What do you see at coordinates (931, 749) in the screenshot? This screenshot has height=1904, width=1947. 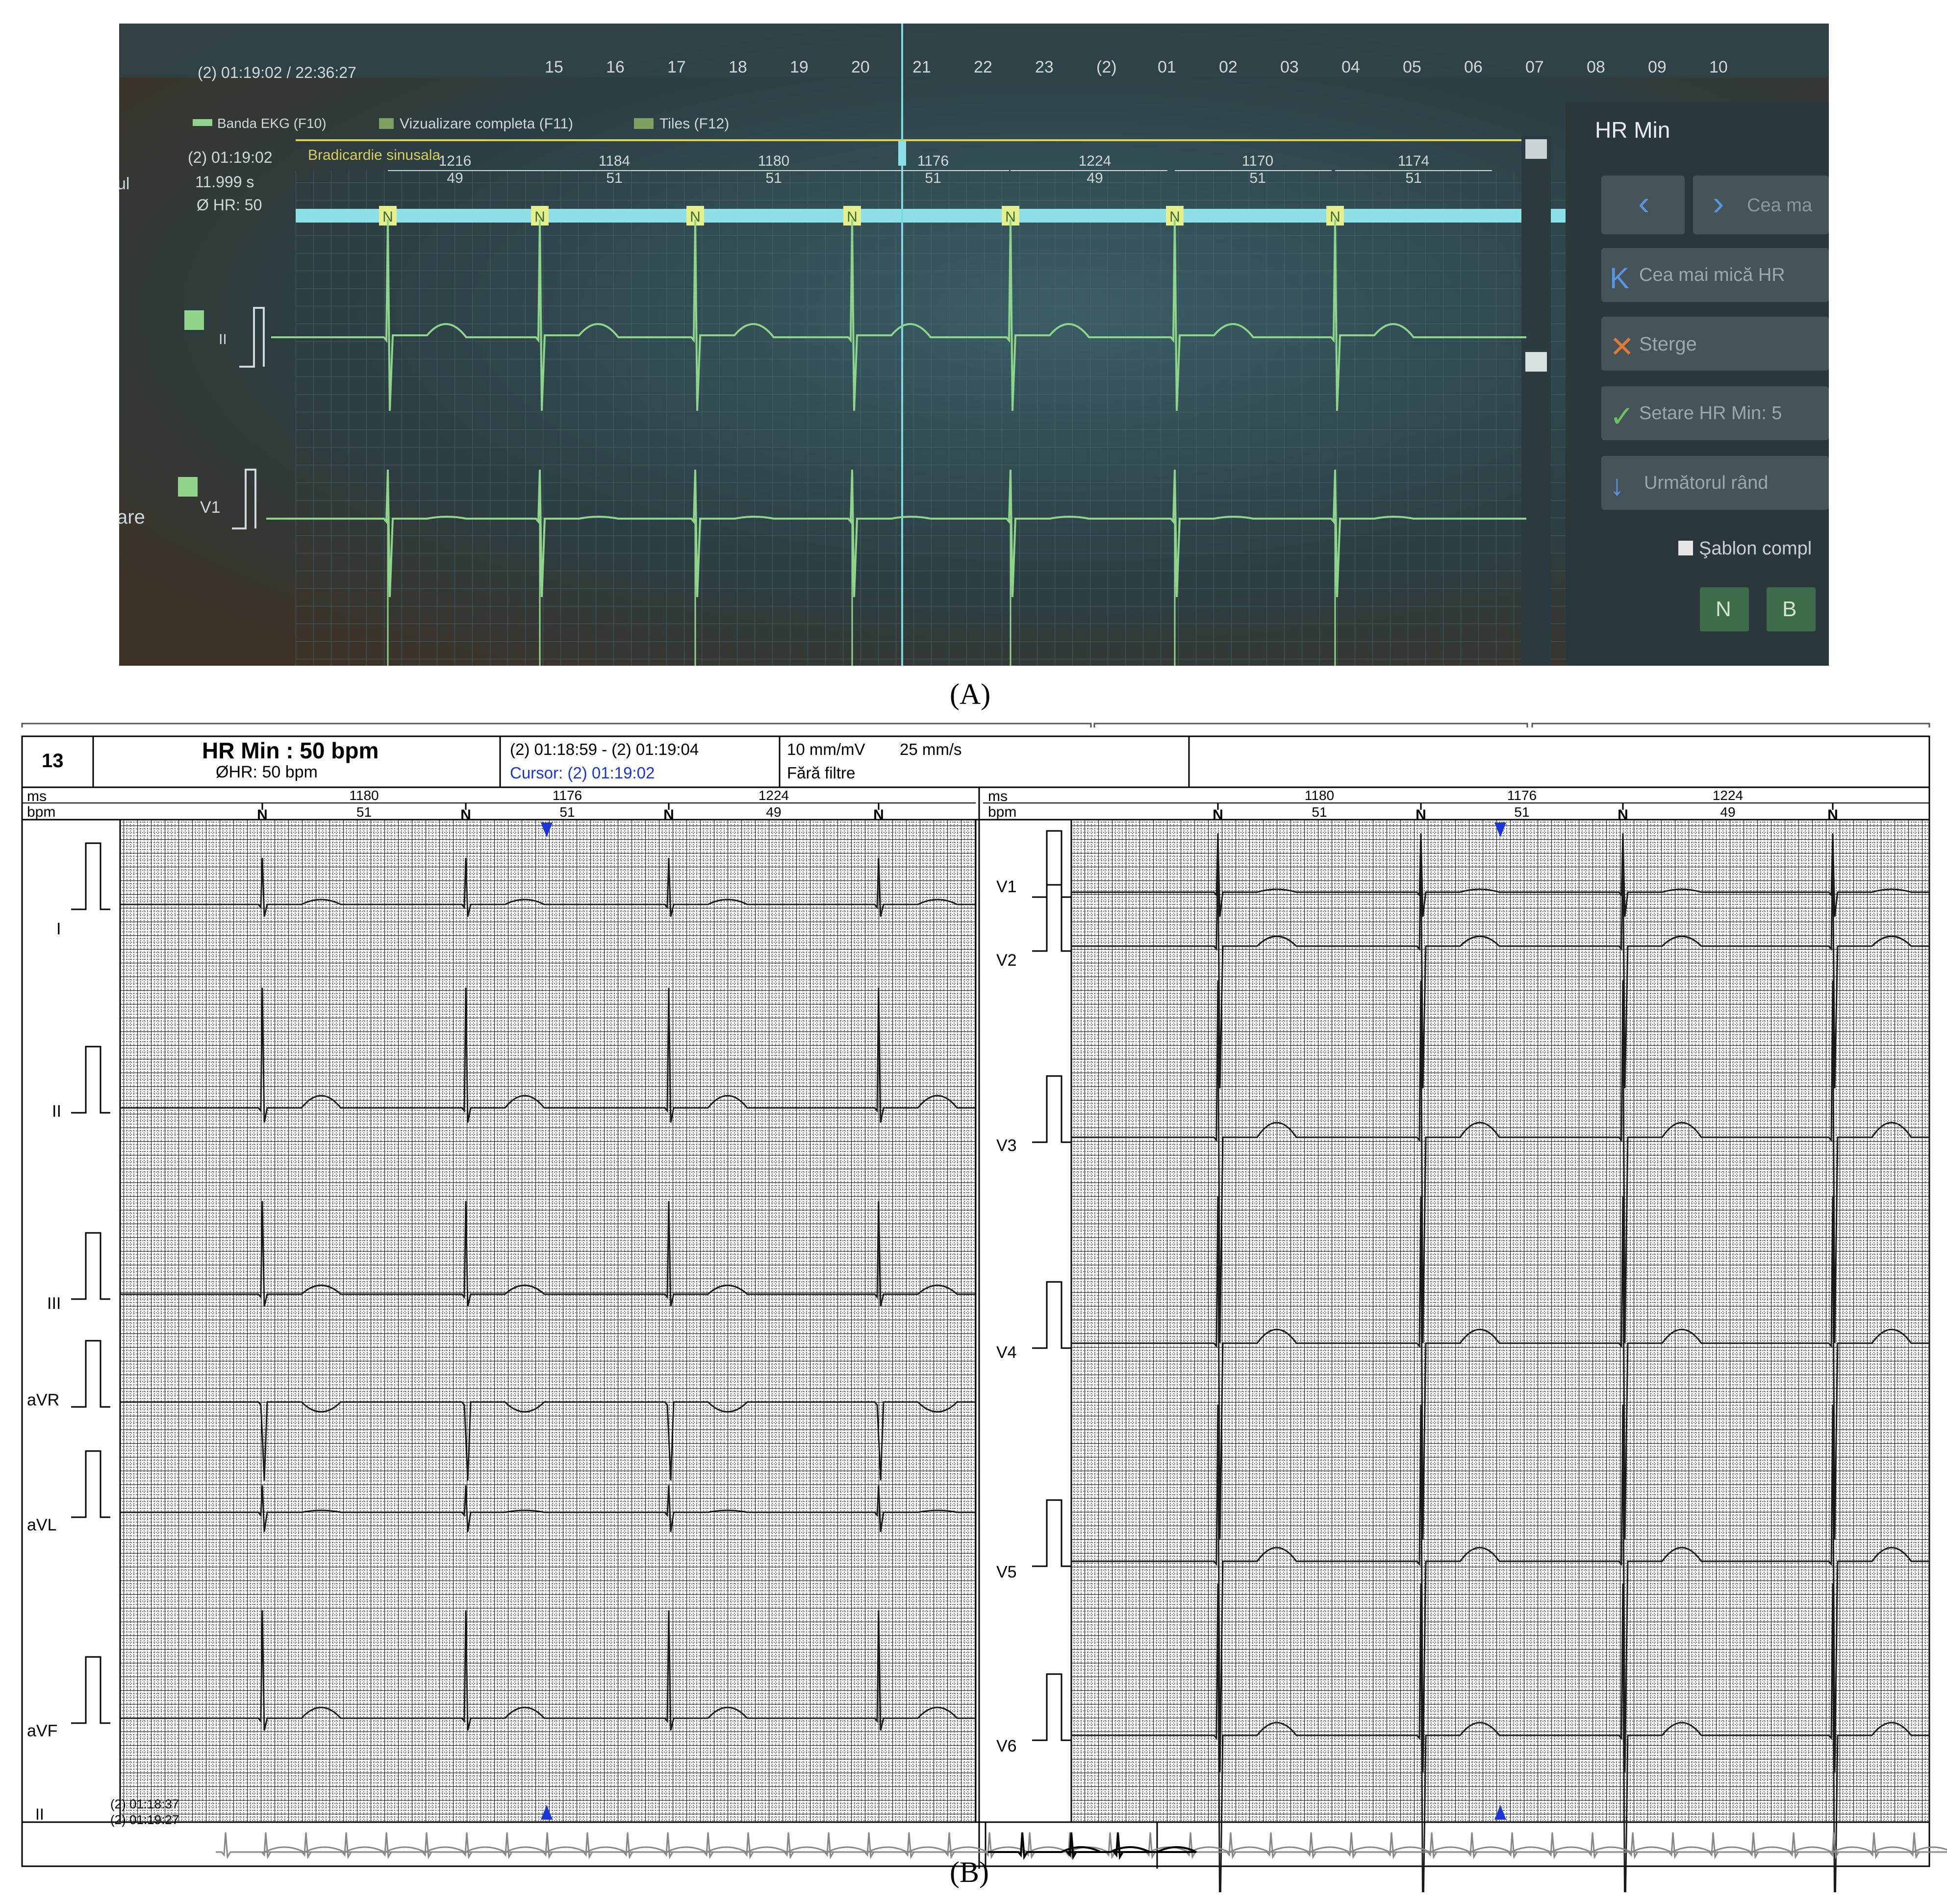 I see `speed-setting: 25 mm/s` at bounding box center [931, 749].